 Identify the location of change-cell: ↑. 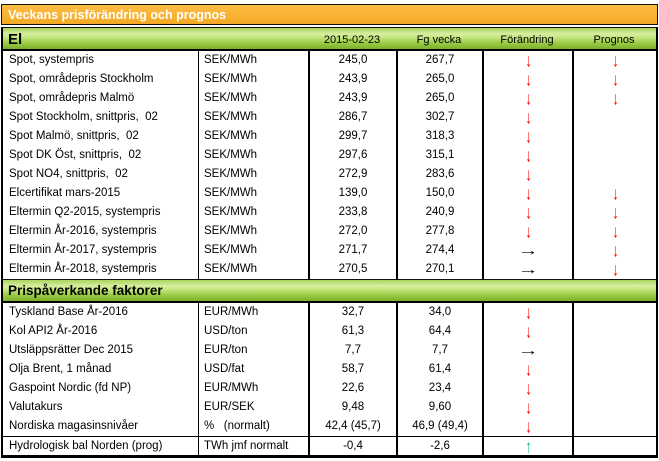
(527, 445).